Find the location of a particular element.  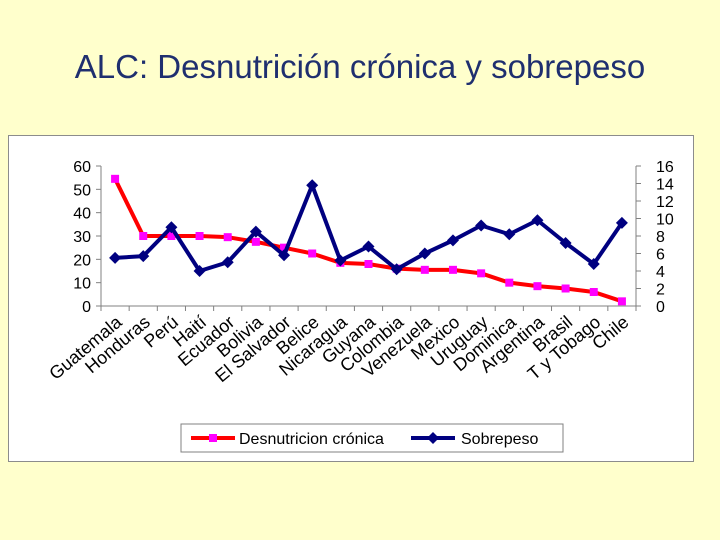

y-left-tick-label: 50 is located at coordinates (82, 190).